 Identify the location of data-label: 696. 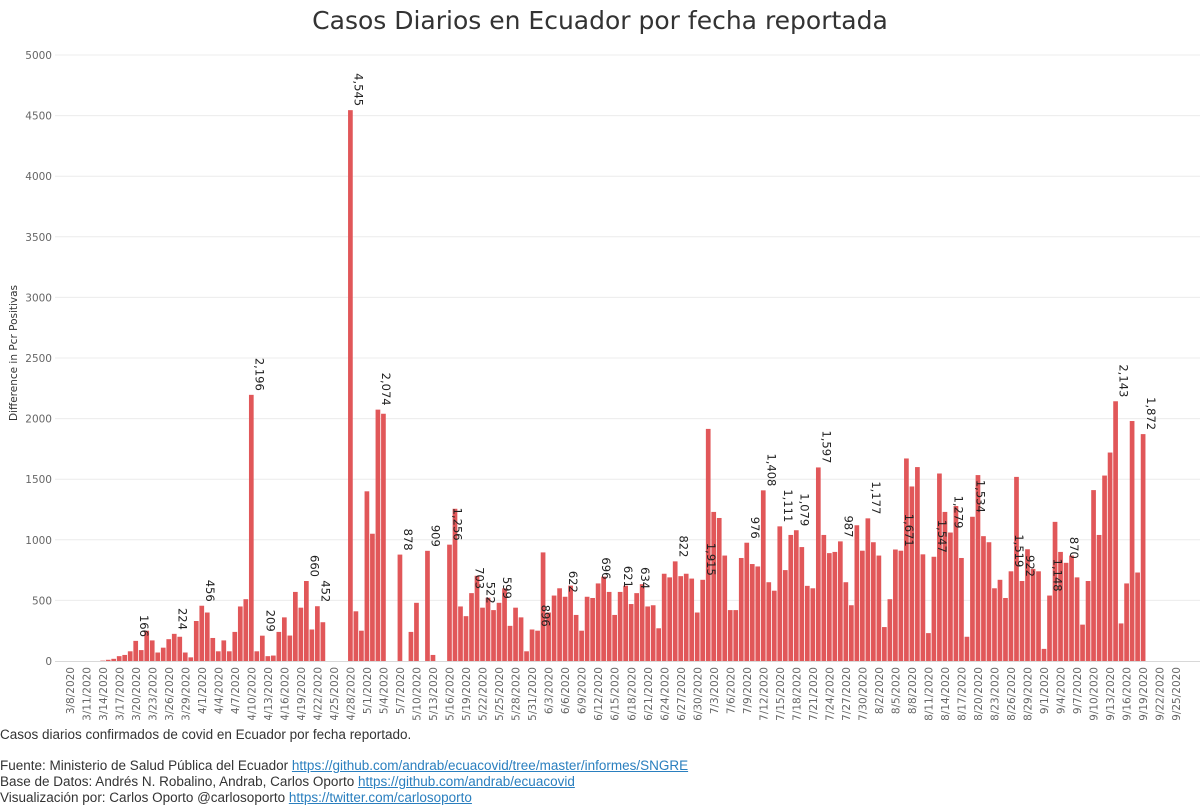
(606, 568).